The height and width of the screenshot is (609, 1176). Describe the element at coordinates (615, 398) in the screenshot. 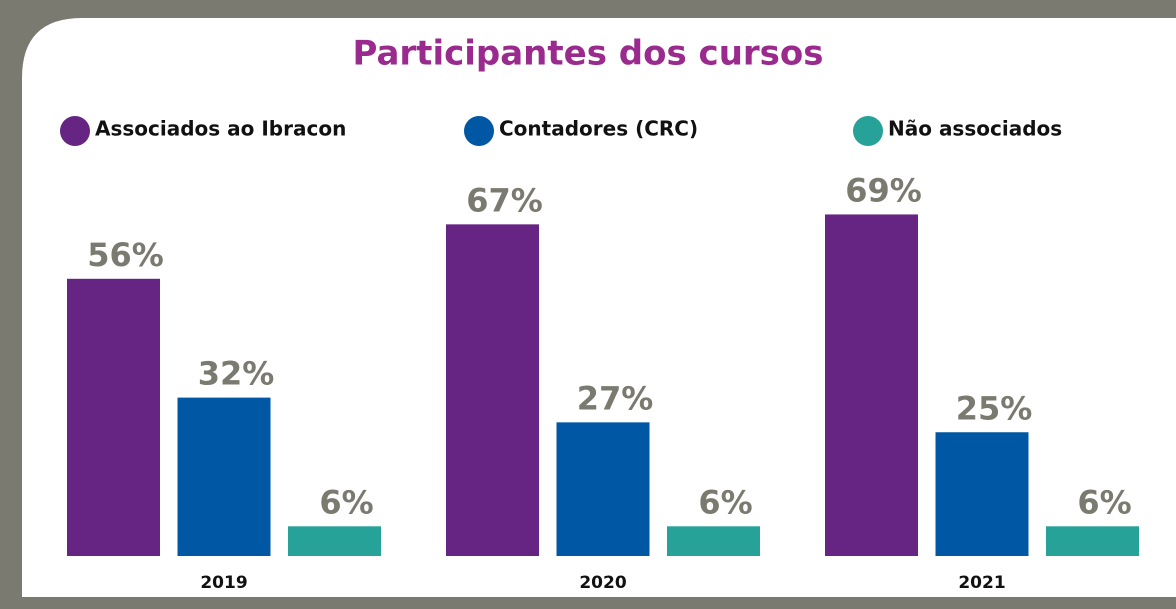

I see `value-label: 27%` at that location.